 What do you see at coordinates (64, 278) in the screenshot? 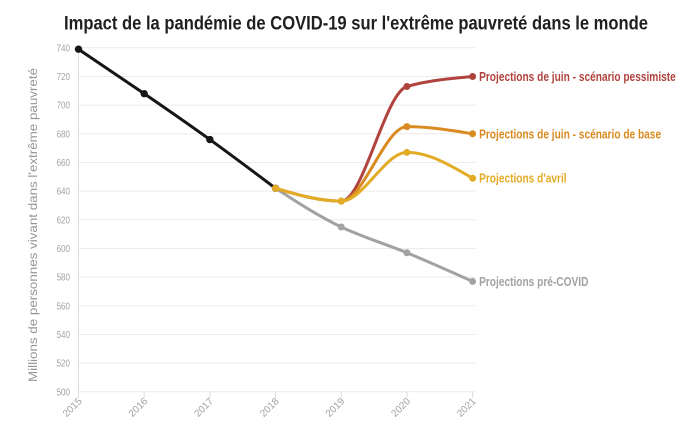
I see `y-tick-label: 580` at bounding box center [64, 278].